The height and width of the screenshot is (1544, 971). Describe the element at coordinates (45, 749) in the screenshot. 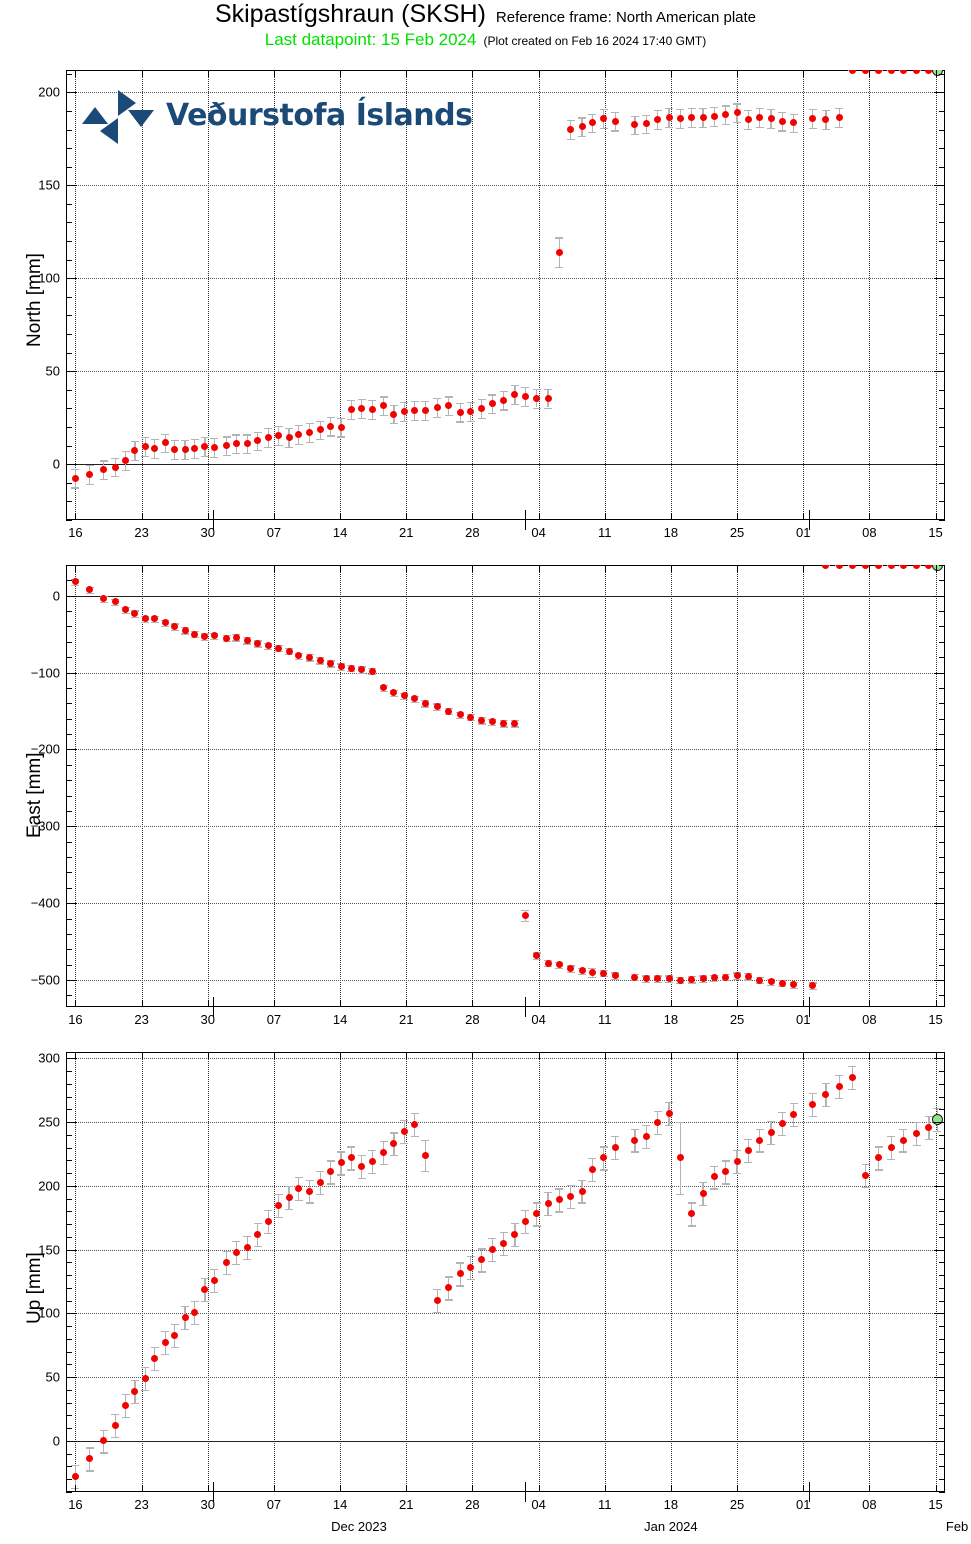

I see `y-axis-label: −200` at that location.